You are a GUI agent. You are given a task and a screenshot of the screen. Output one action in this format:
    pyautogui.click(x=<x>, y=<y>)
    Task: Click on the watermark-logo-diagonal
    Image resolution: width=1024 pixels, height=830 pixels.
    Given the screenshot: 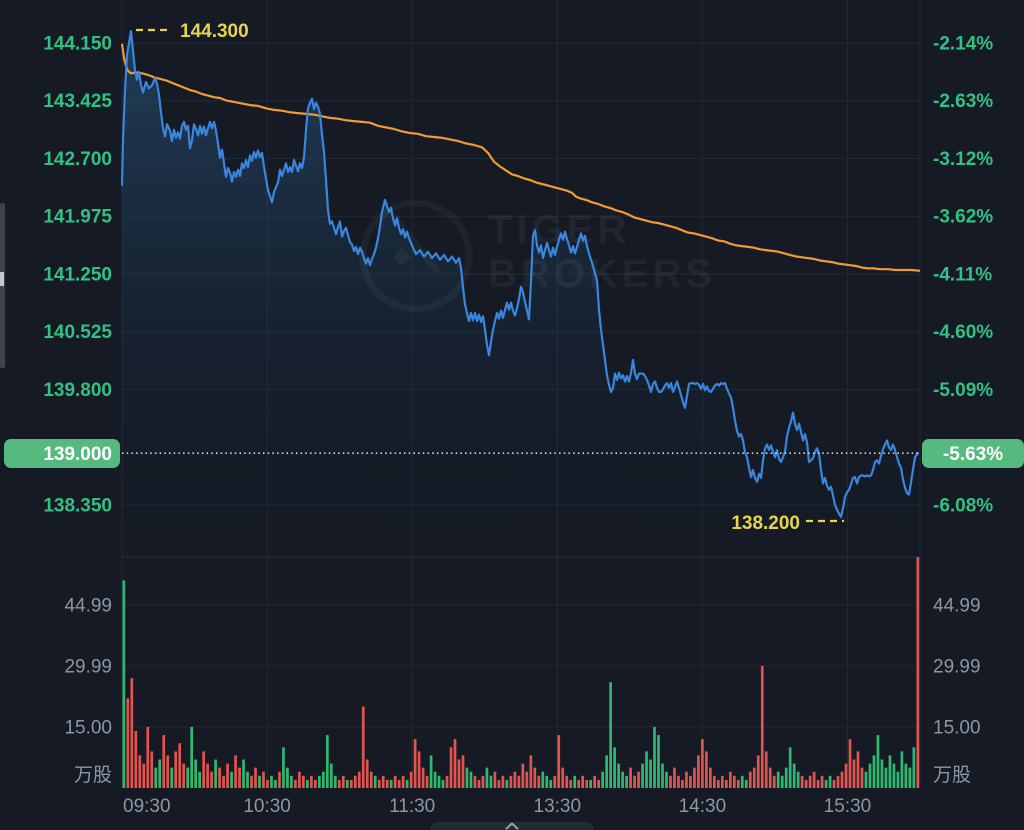 What is the action you would take?
    pyautogui.click(x=416, y=244)
    